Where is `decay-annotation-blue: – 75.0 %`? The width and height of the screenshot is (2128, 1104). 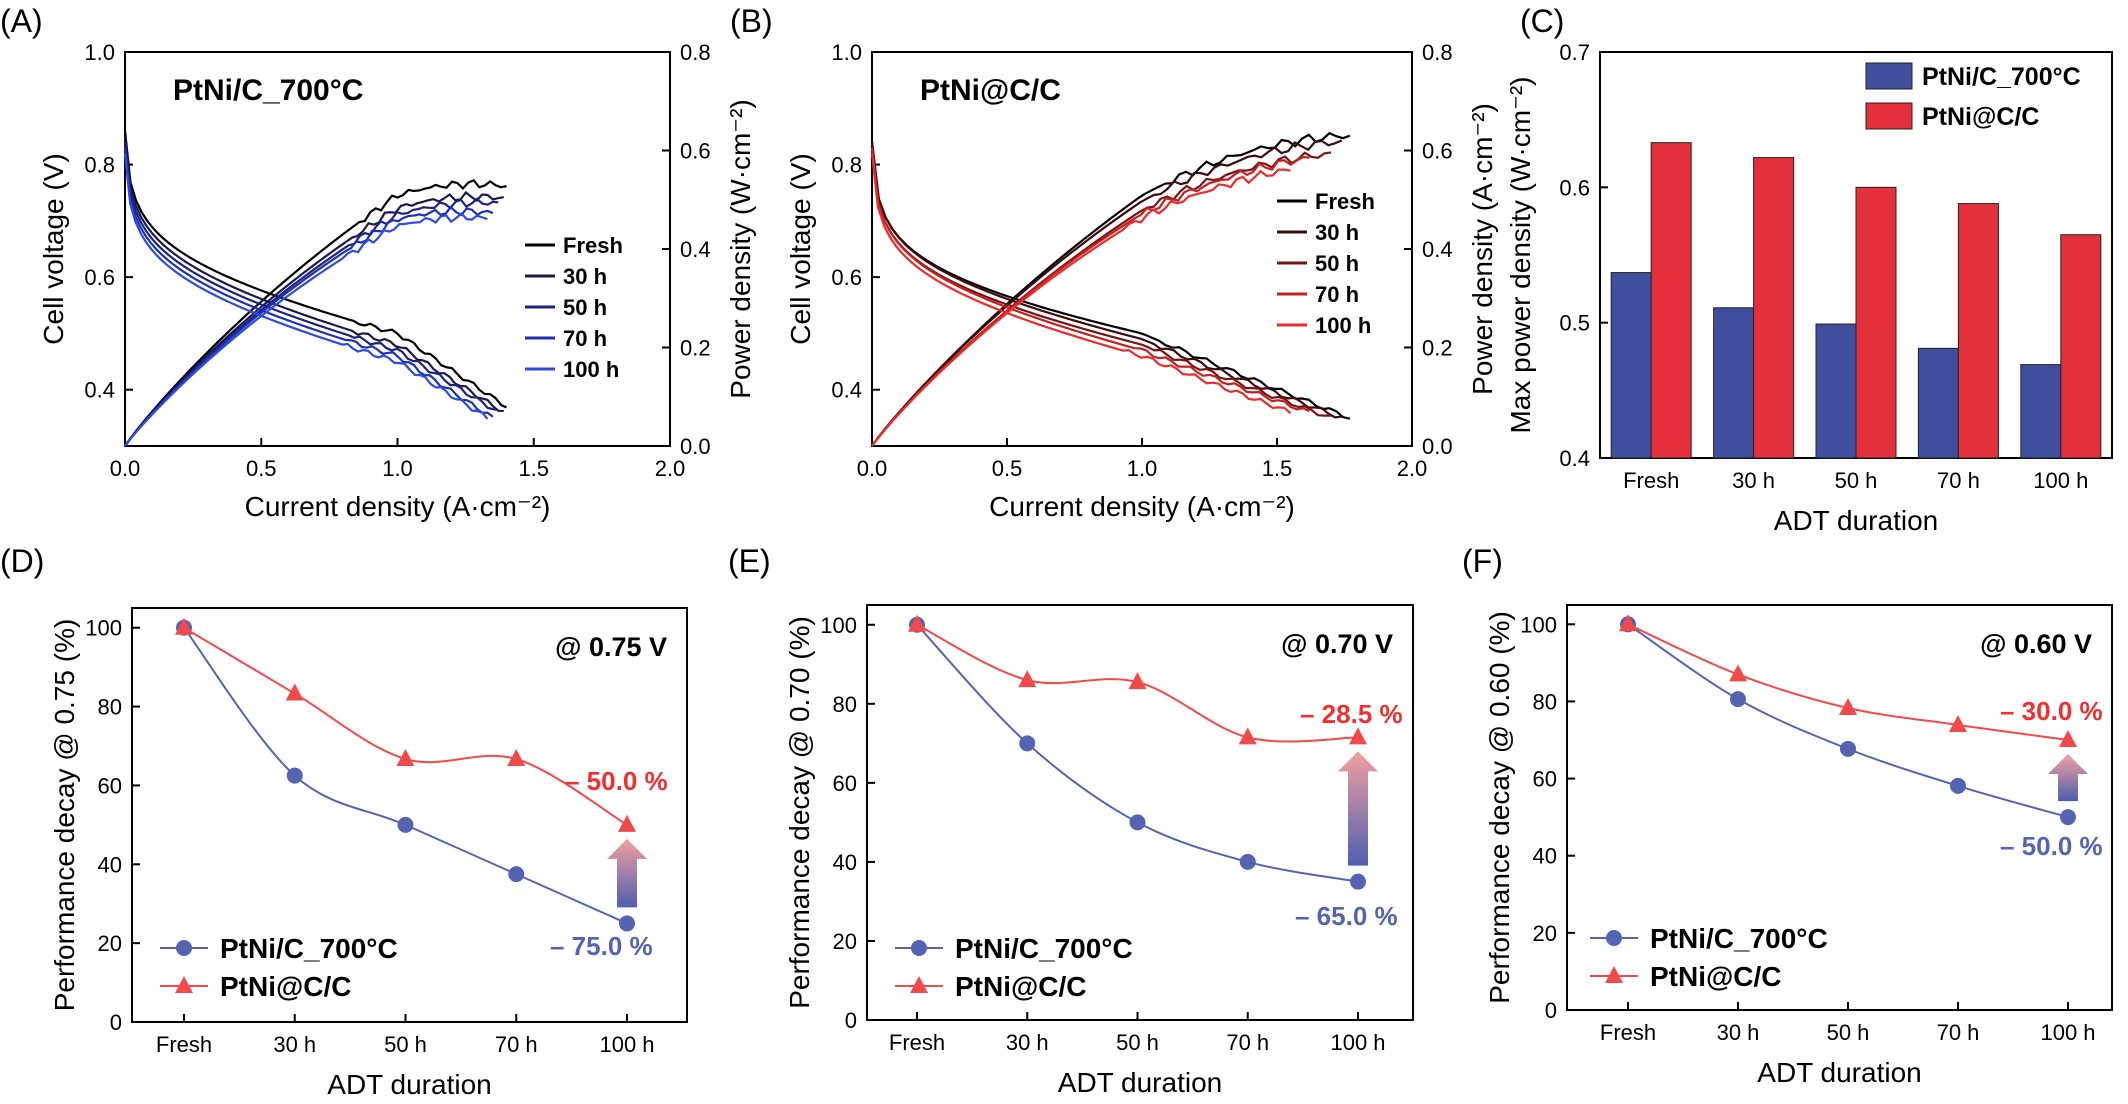
decay-annotation-blue: – 75.0 % is located at coordinates (601, 946).